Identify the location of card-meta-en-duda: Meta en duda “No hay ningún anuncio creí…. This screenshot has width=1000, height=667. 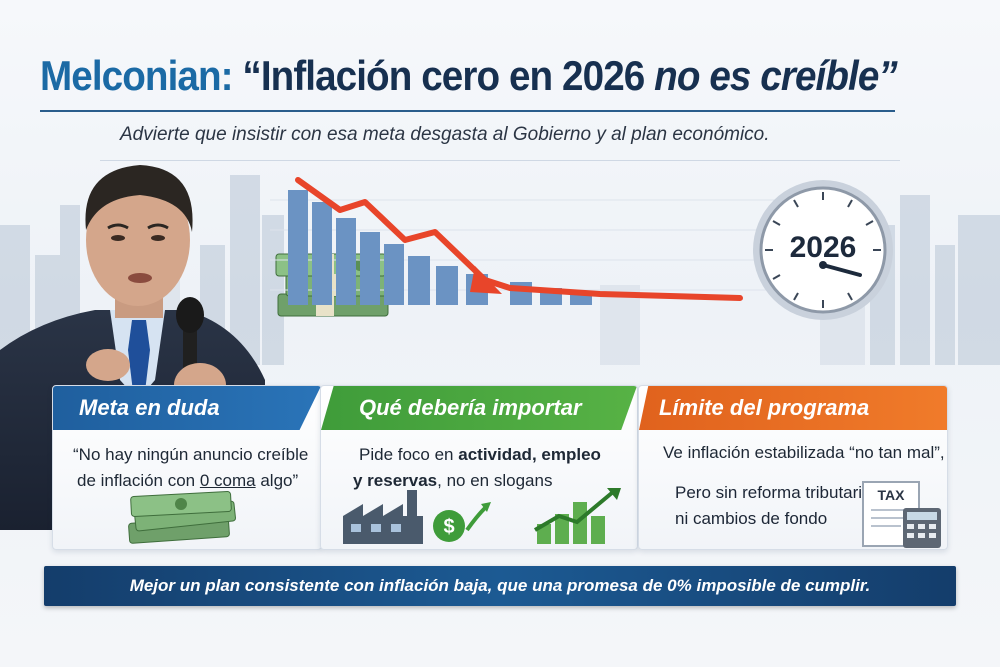
(187, 467).